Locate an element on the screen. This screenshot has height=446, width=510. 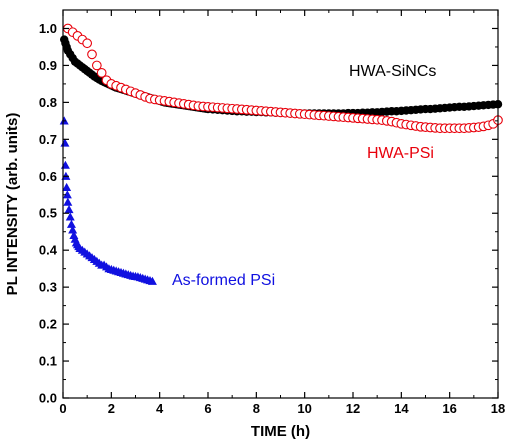
x-tick-label: 12 is located at coordinates (353, 408).